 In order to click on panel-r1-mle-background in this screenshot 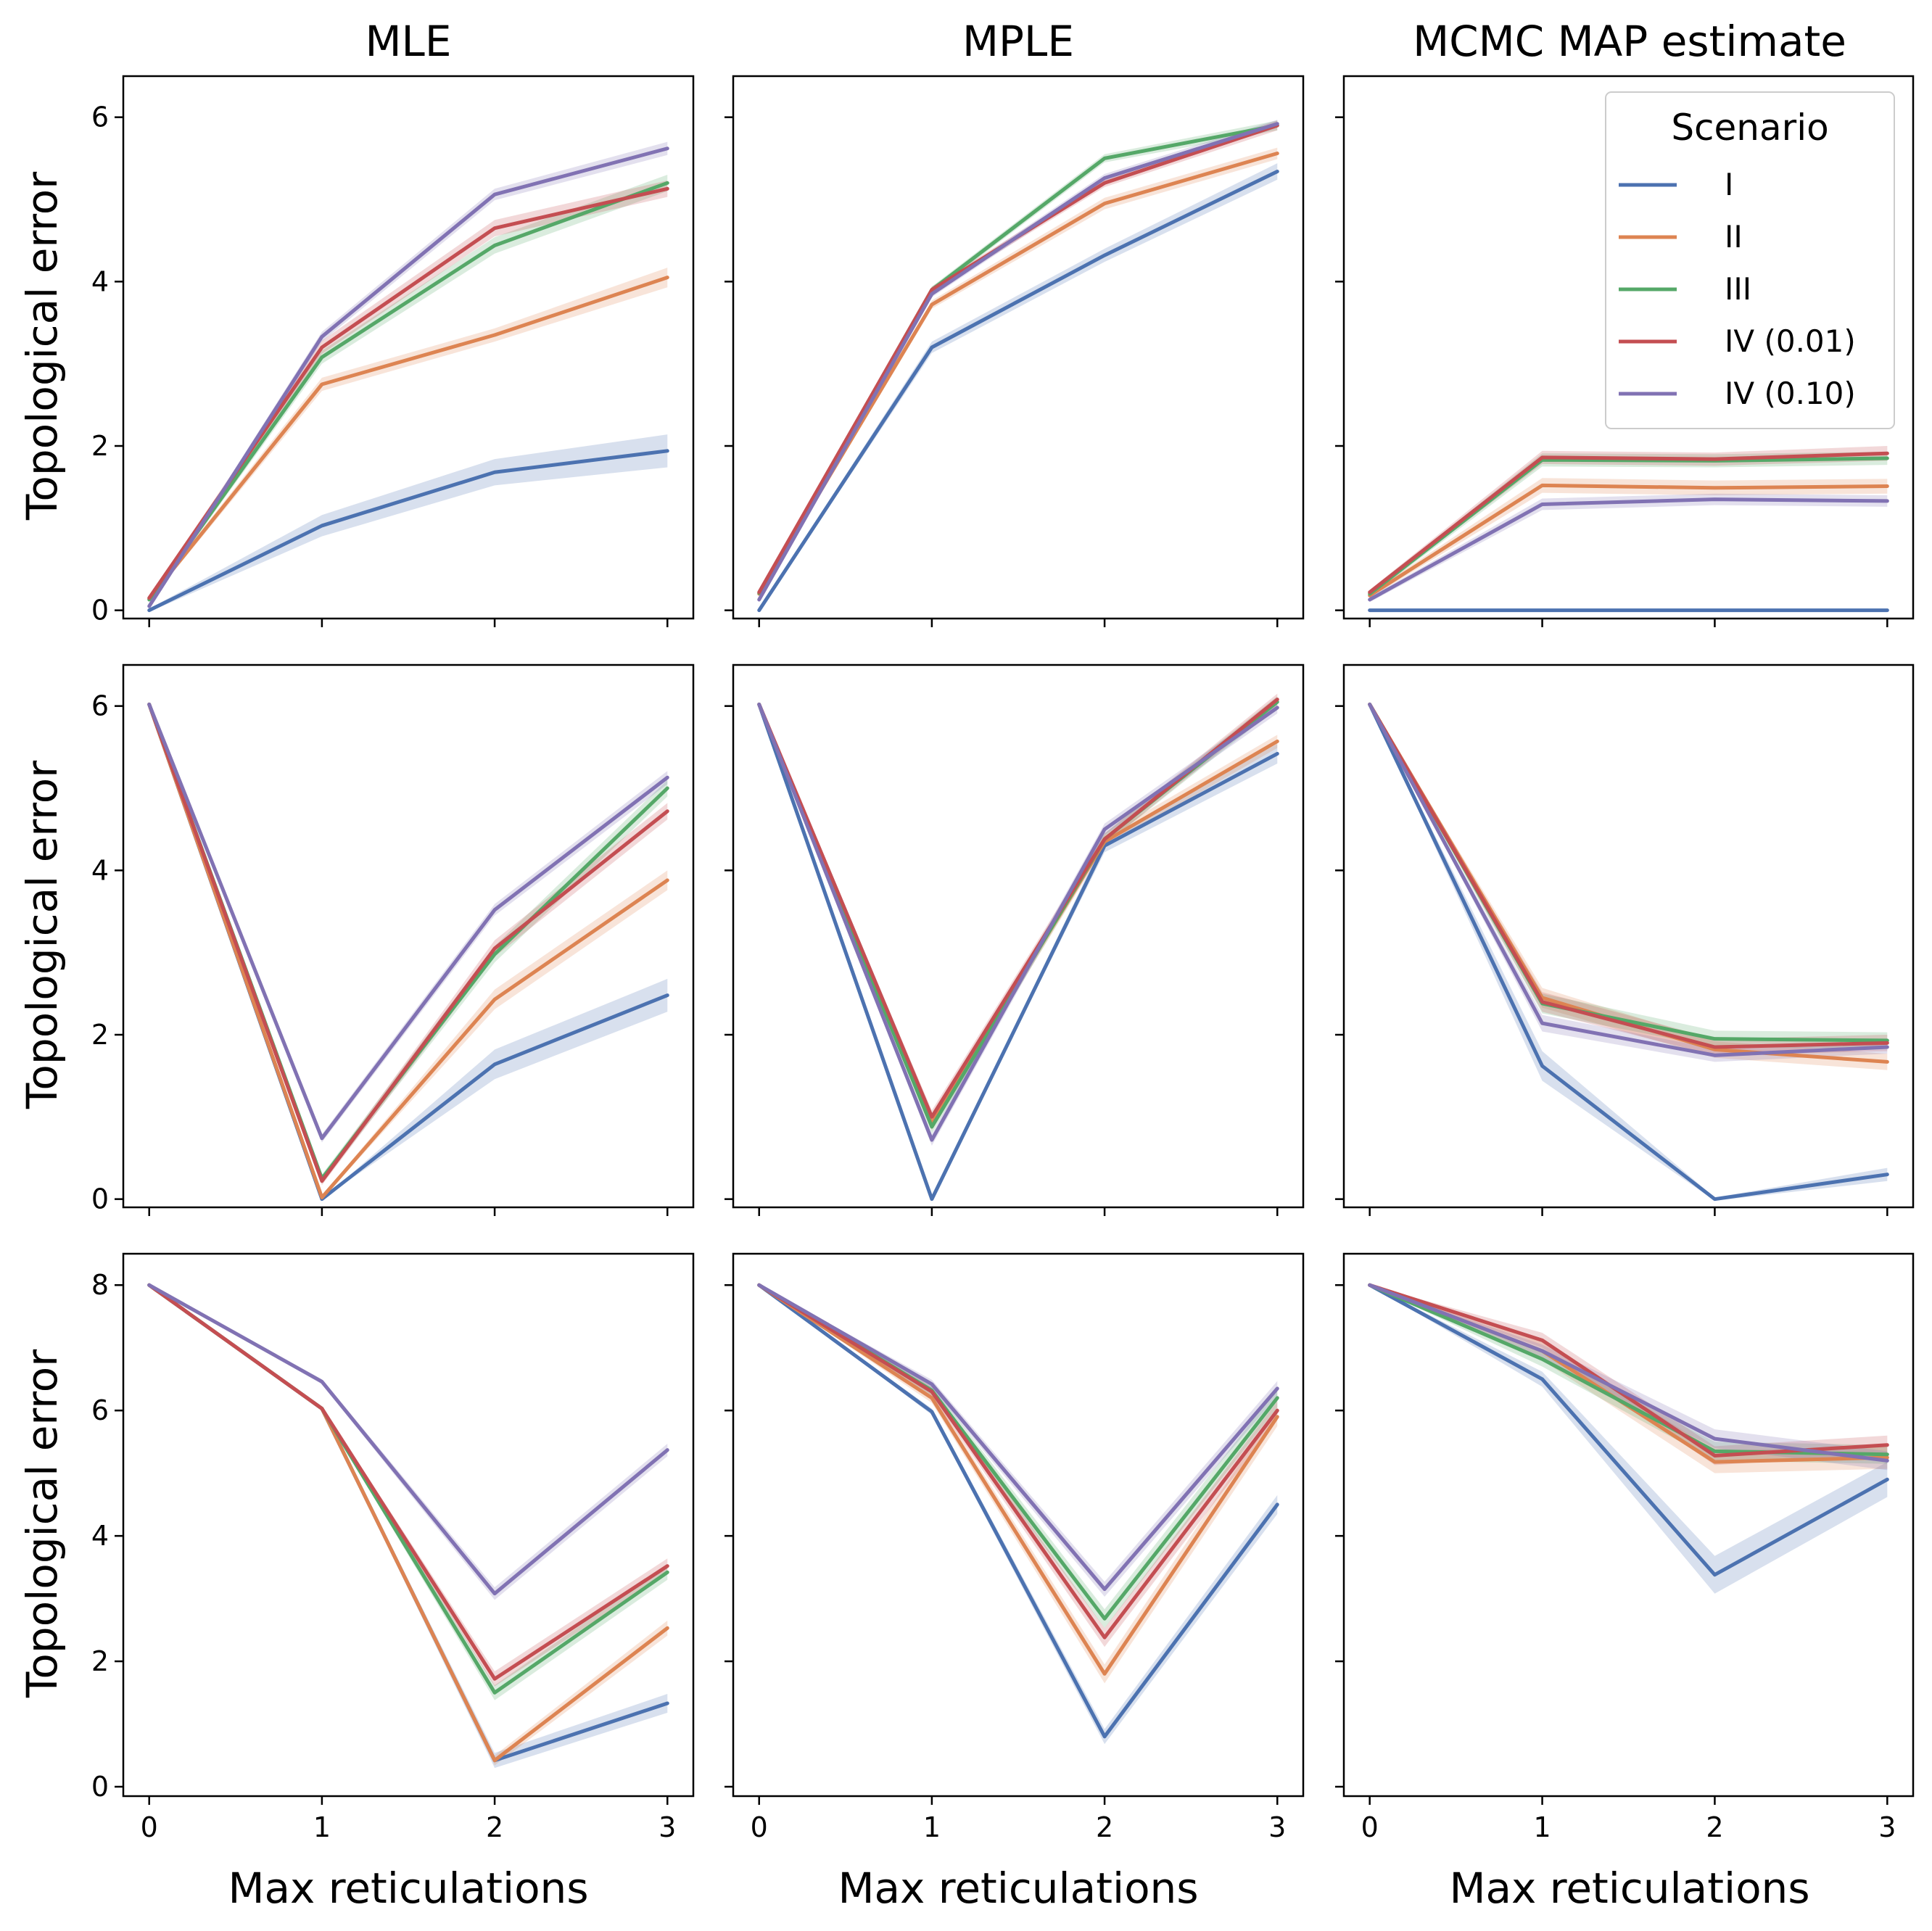, I will do `click(408, 347)`.